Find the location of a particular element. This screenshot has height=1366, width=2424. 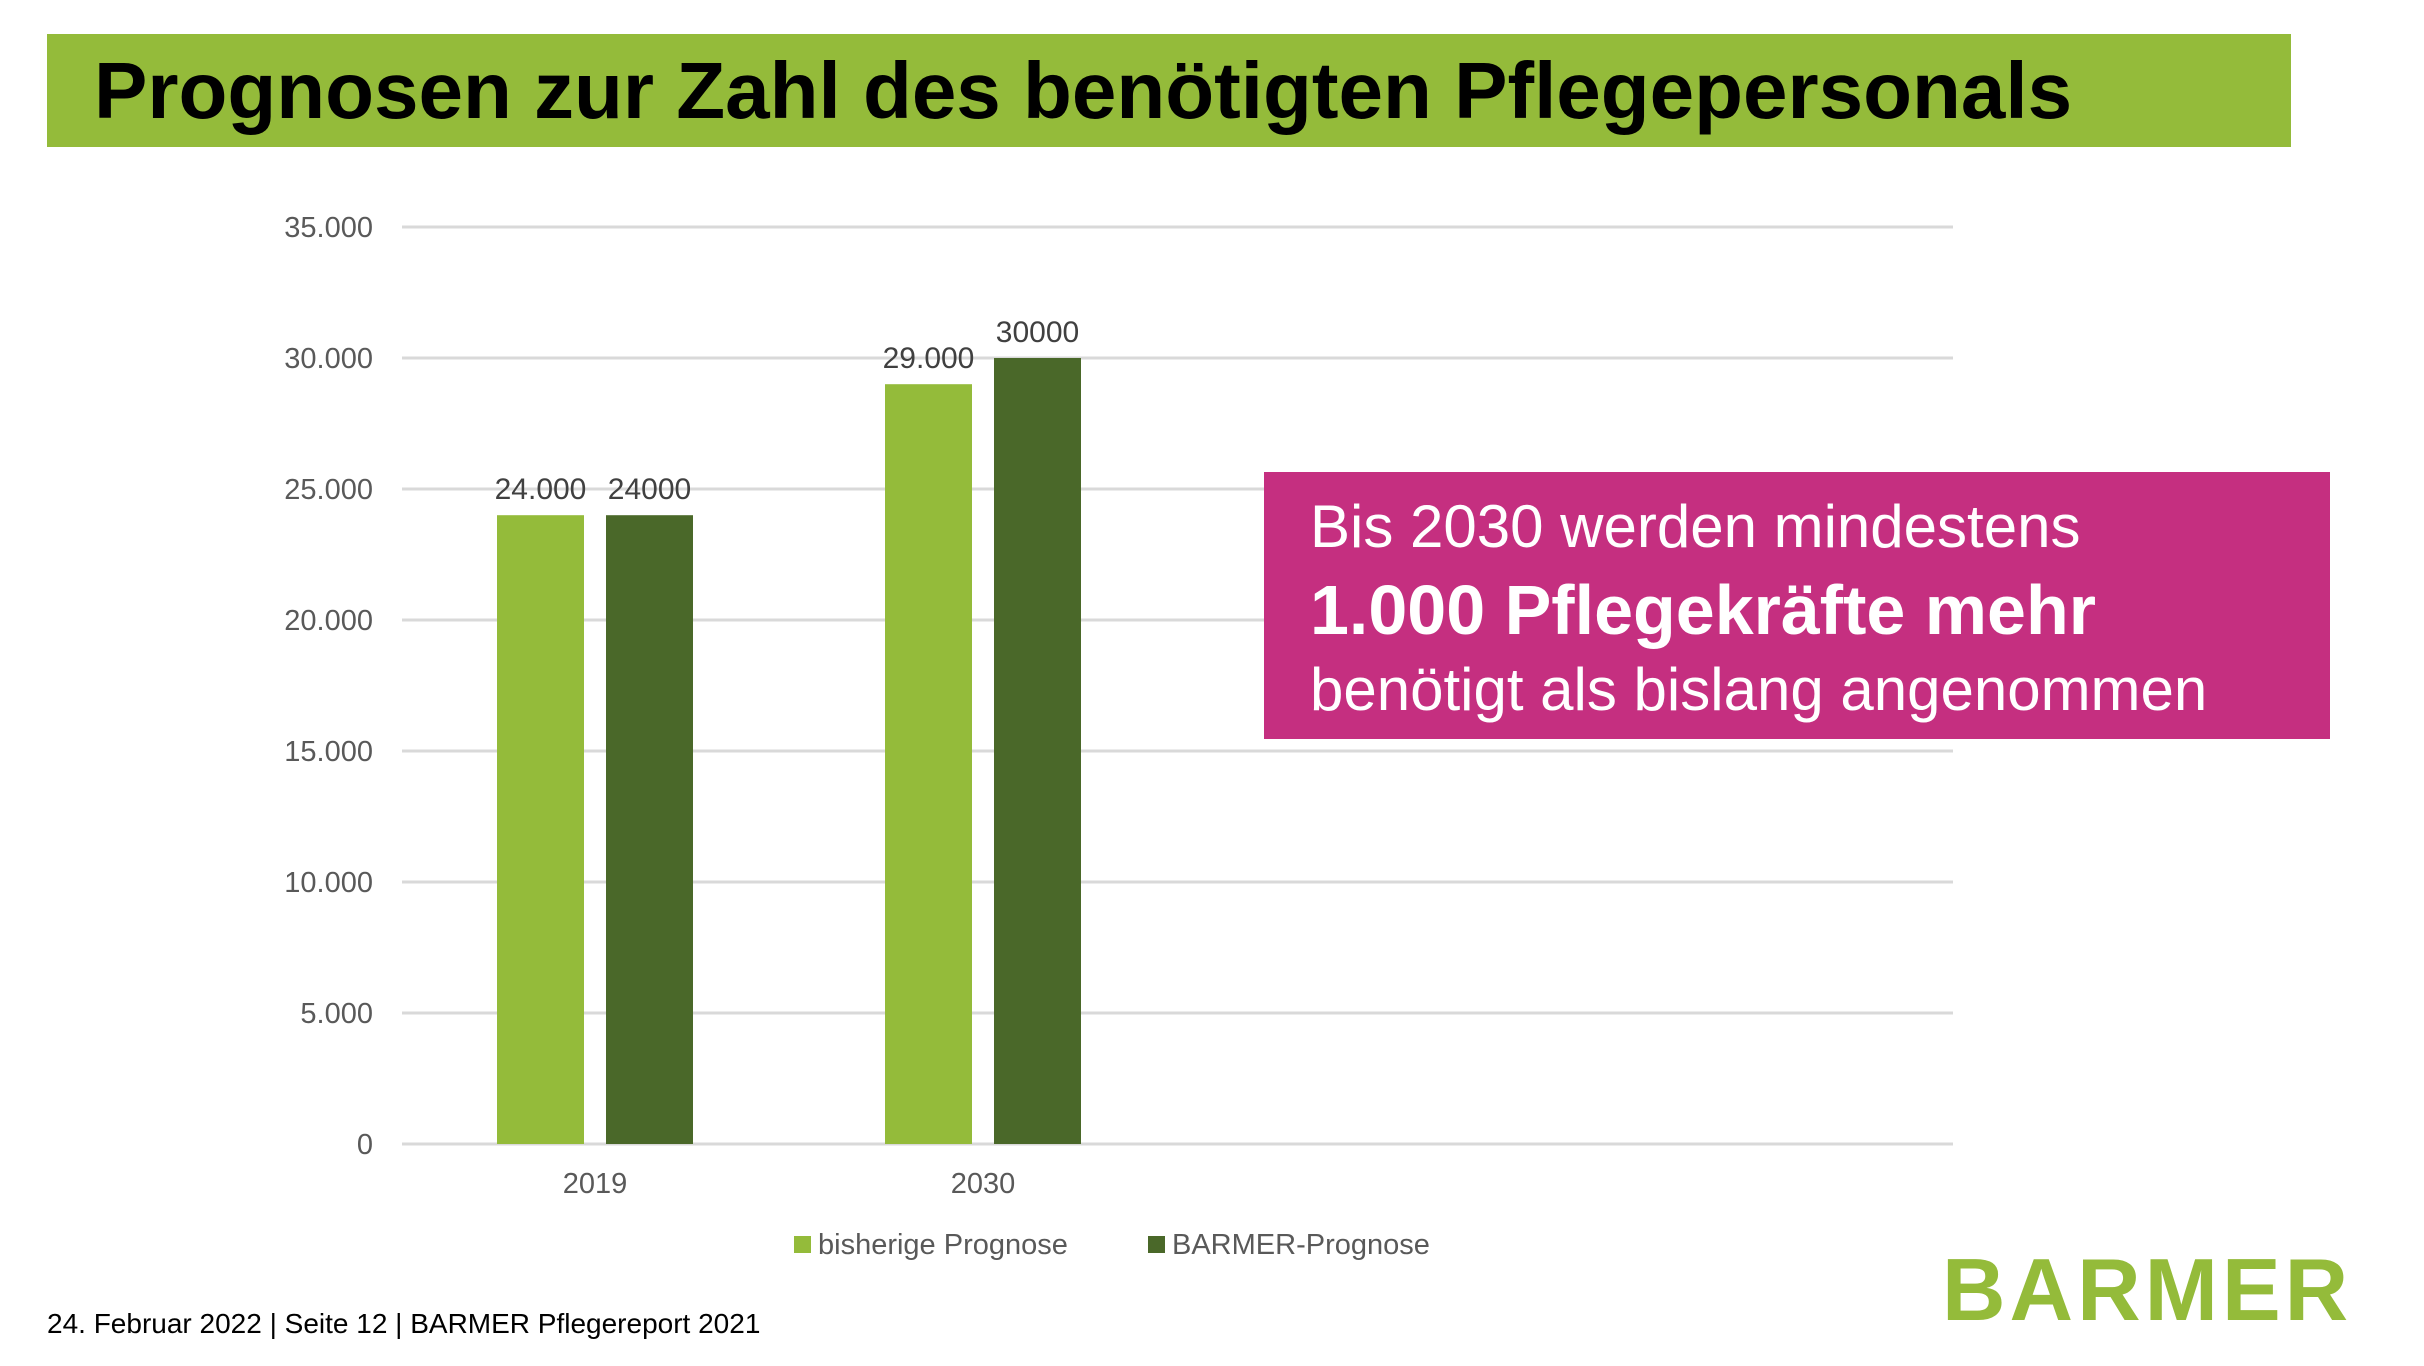

callout-line-2: 1.000 Pflegekräfte mehr is located at coordinates (1703, 610).